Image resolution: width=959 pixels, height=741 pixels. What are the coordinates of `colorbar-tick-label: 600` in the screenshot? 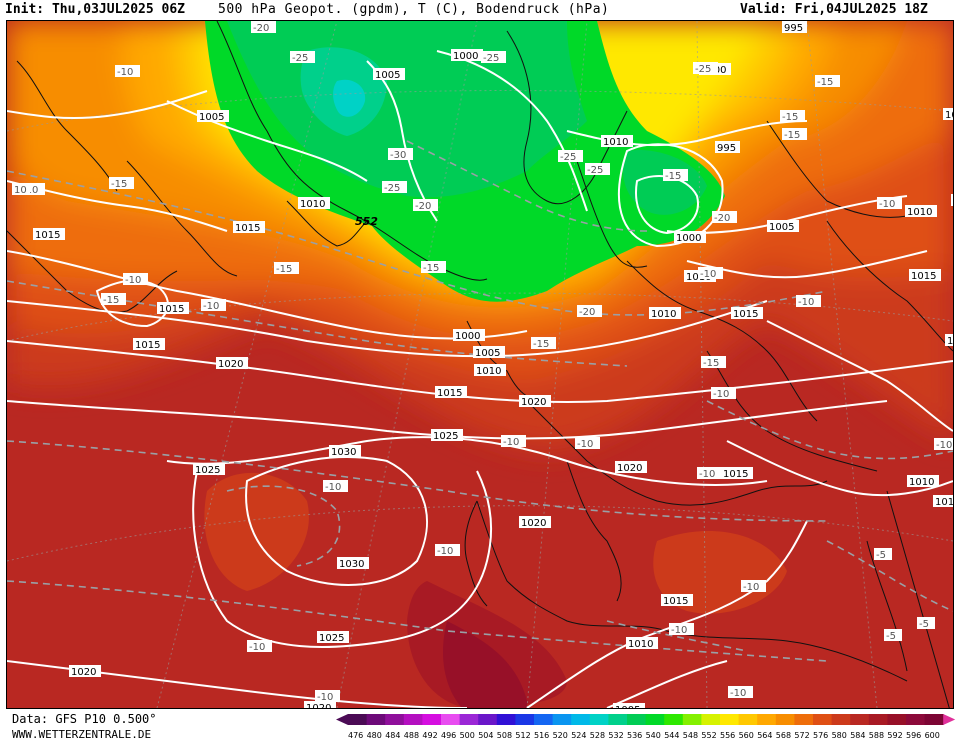 It's located at (932, 735).